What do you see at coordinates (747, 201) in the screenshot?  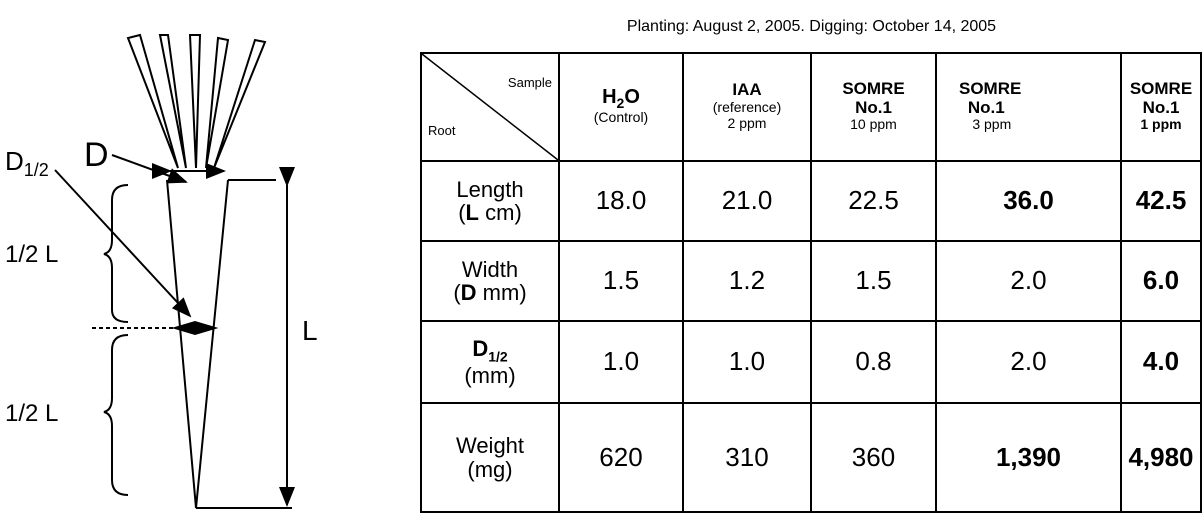 I see `value-cell: 21.0` at bounding box center [747, 201].